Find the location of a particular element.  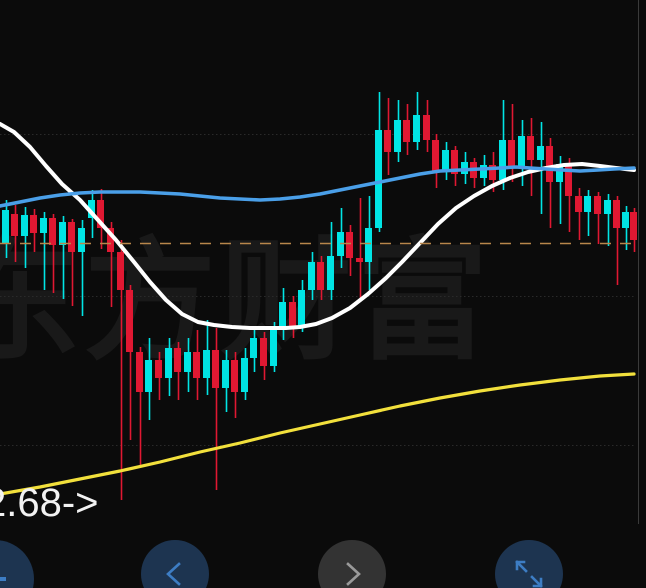

zoom-out-button is located at coordinates (17, 564).